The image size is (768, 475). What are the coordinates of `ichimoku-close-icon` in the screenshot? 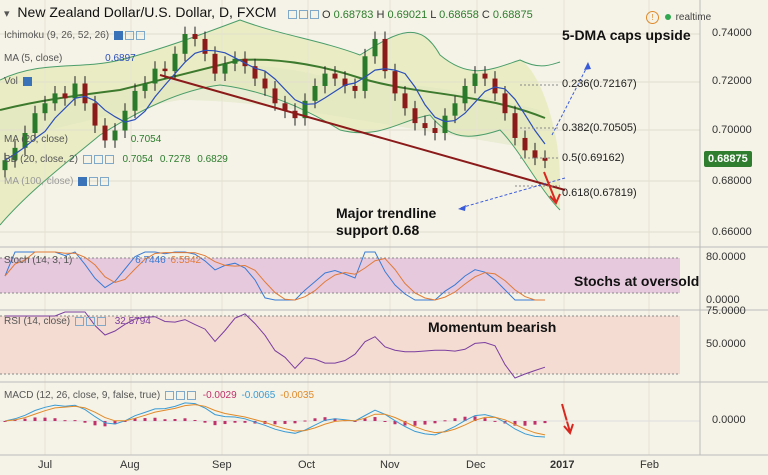 It's located at (140, 35).